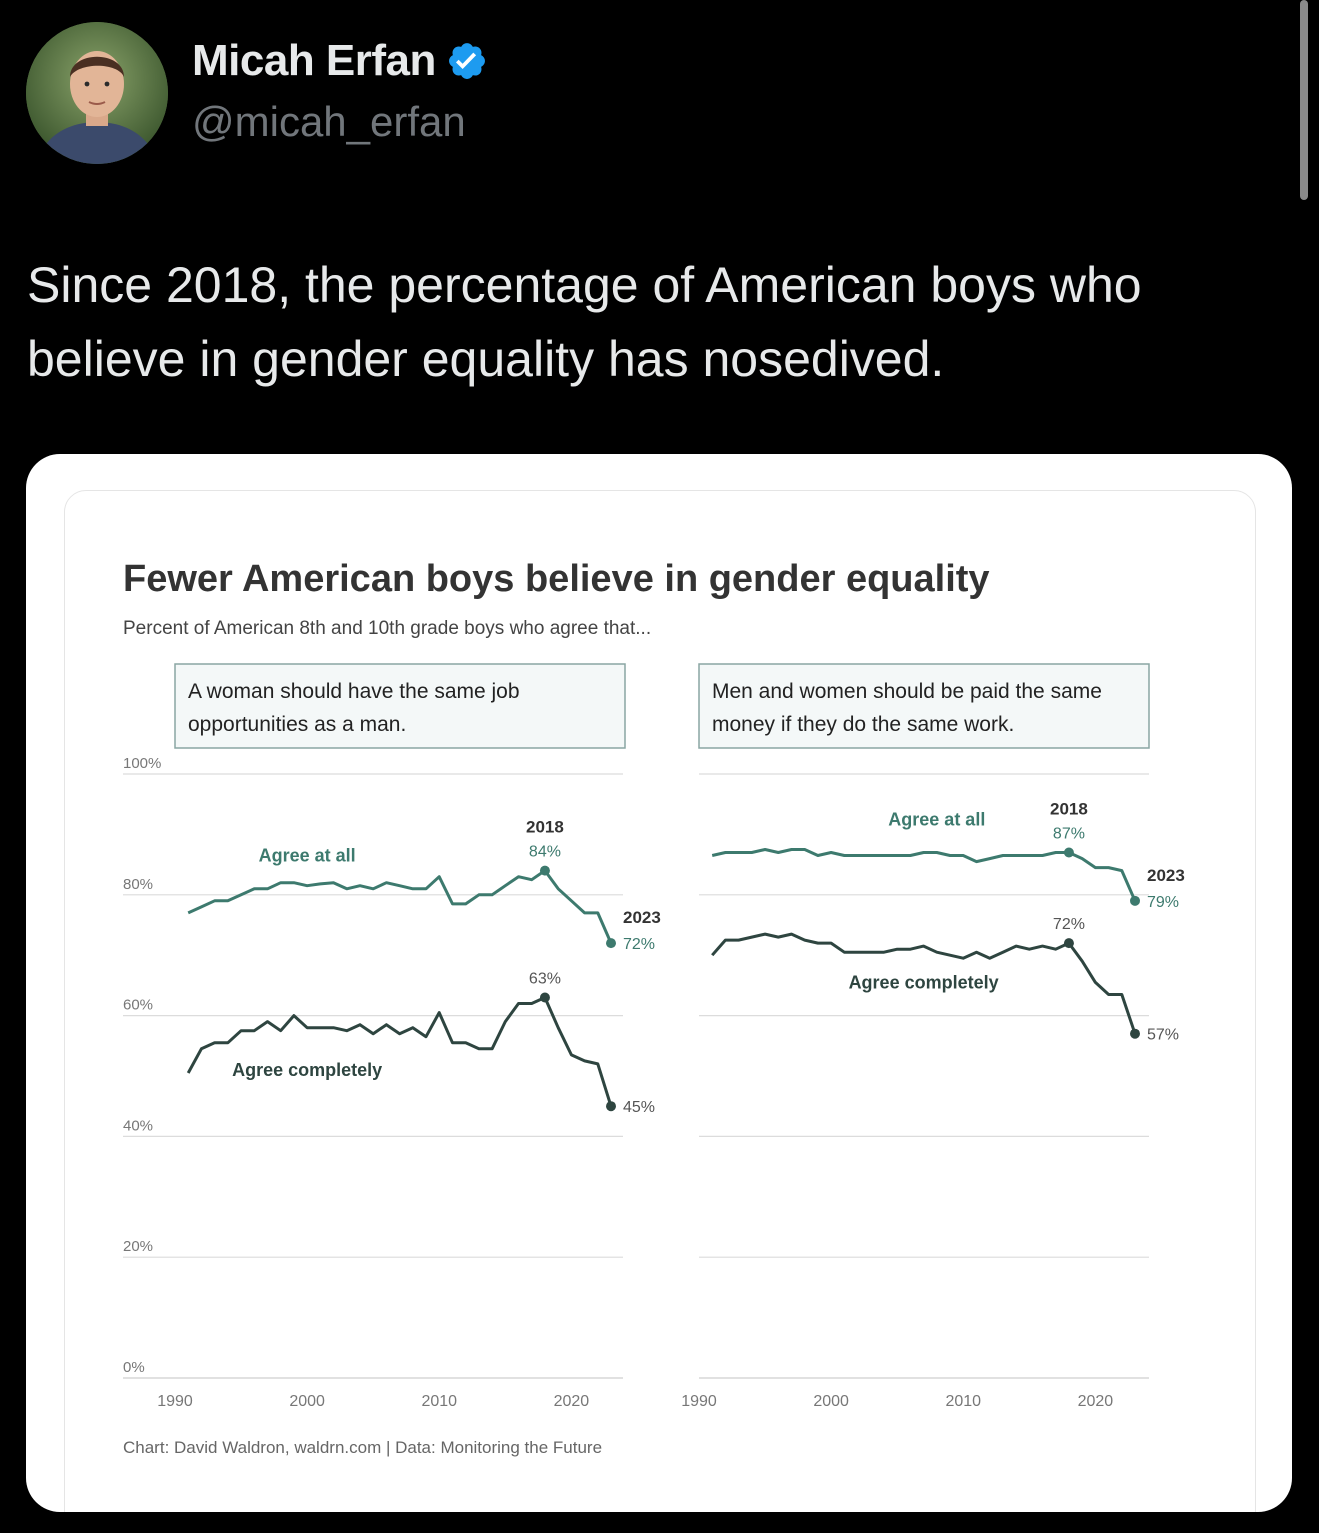 The width and height of the screenshot is (1319, 1533). I want to click on series-line-agree-completely, so click(399, 1051).